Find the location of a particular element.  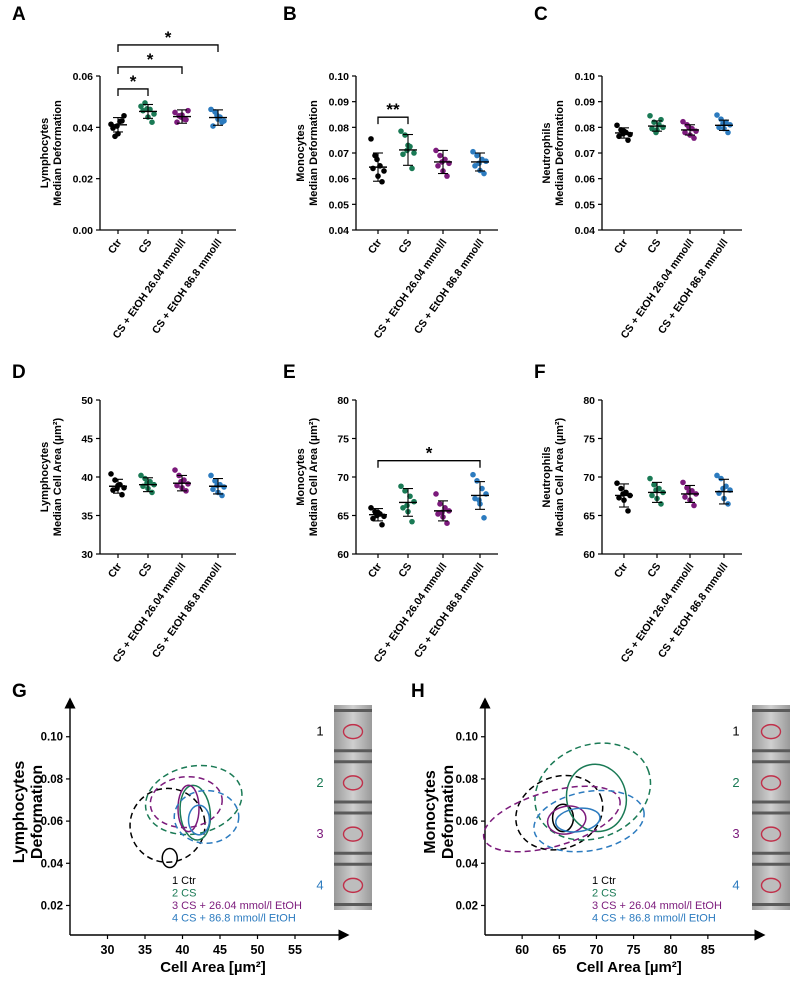

x-tick-label: CS + EtOH 86.8 mmol/l is located at coordinates (449, 610).